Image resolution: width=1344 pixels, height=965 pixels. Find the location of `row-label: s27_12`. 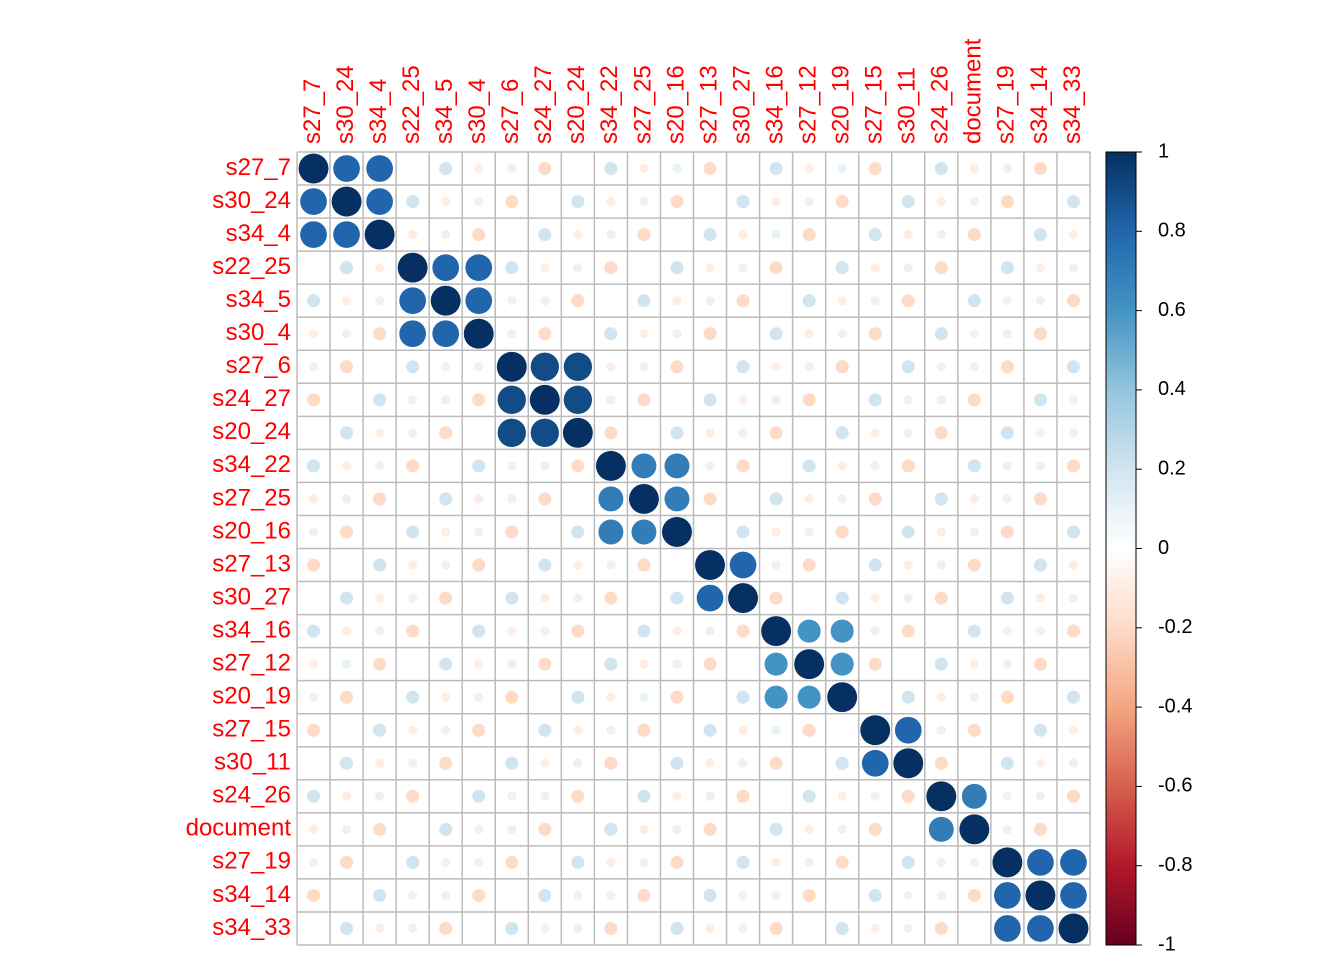

row-label: s27_12 is located at coordinates (251, 662).